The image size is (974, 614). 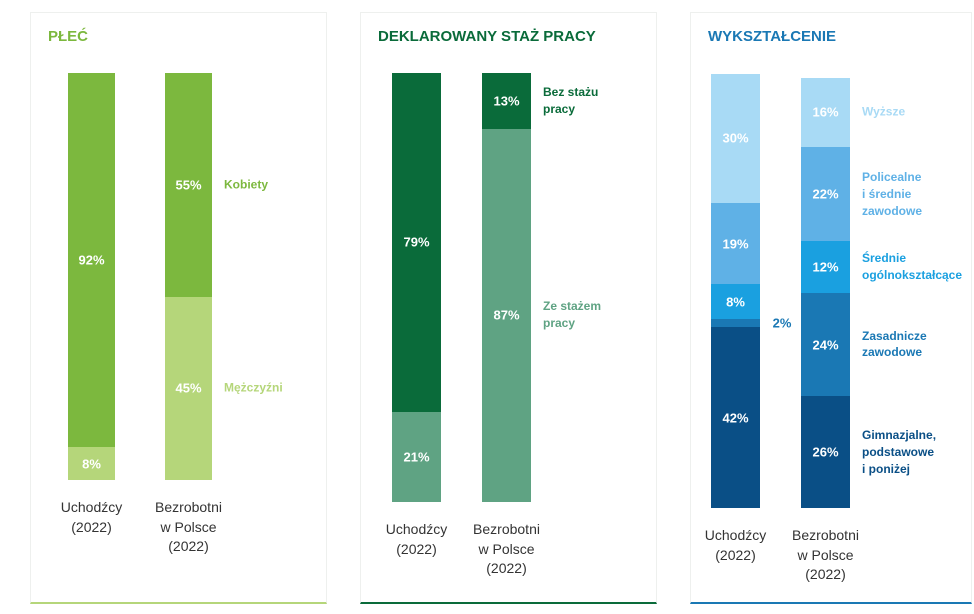 I want to click on series-label: Średnie ogólnokształcące, so click(x=912, y=267).